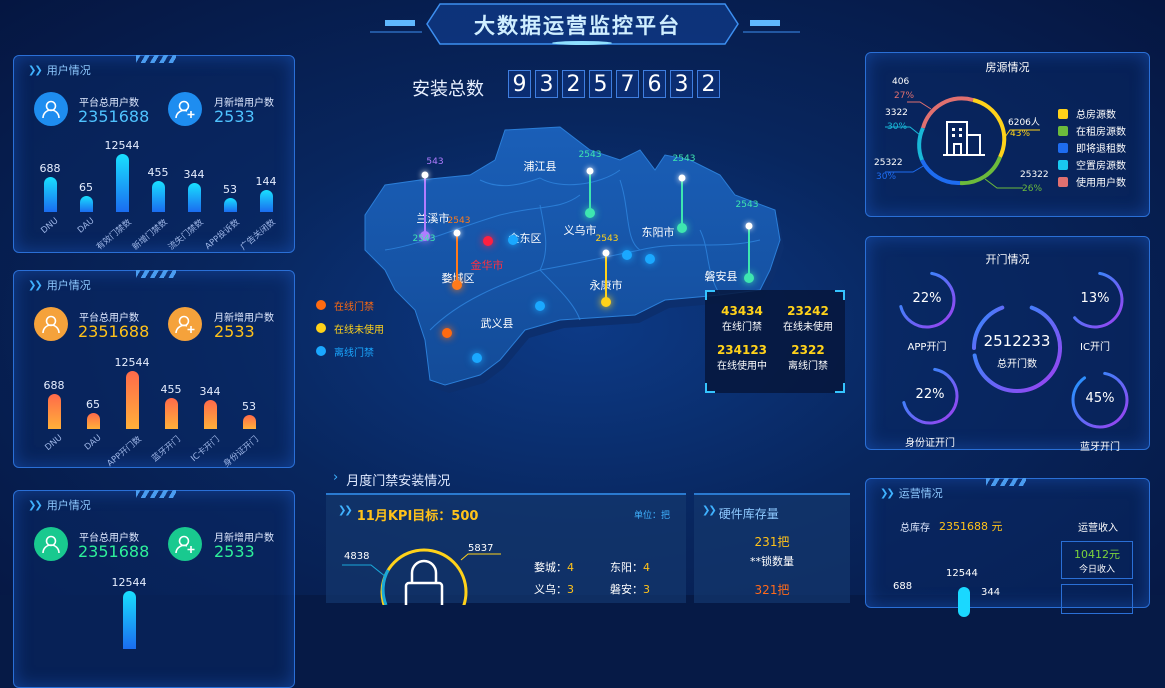 This screenshot has width=1165, height=688. I want to click on map-stat: 2322 离线门禁, so click(808, 357).